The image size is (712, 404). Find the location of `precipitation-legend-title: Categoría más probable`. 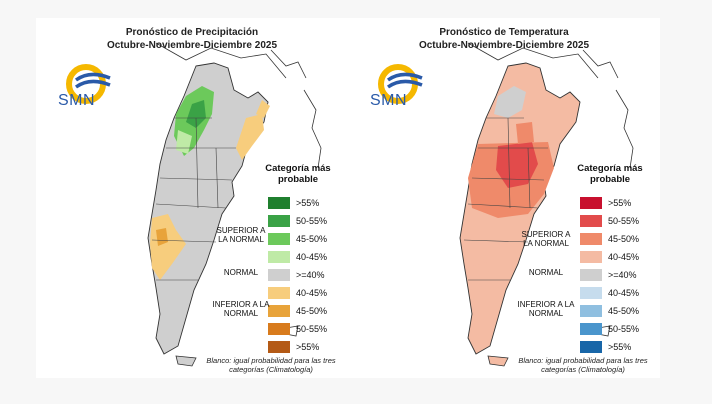

precipitation-legend-title: Categoría más probable is located at coordinates (298, 174).